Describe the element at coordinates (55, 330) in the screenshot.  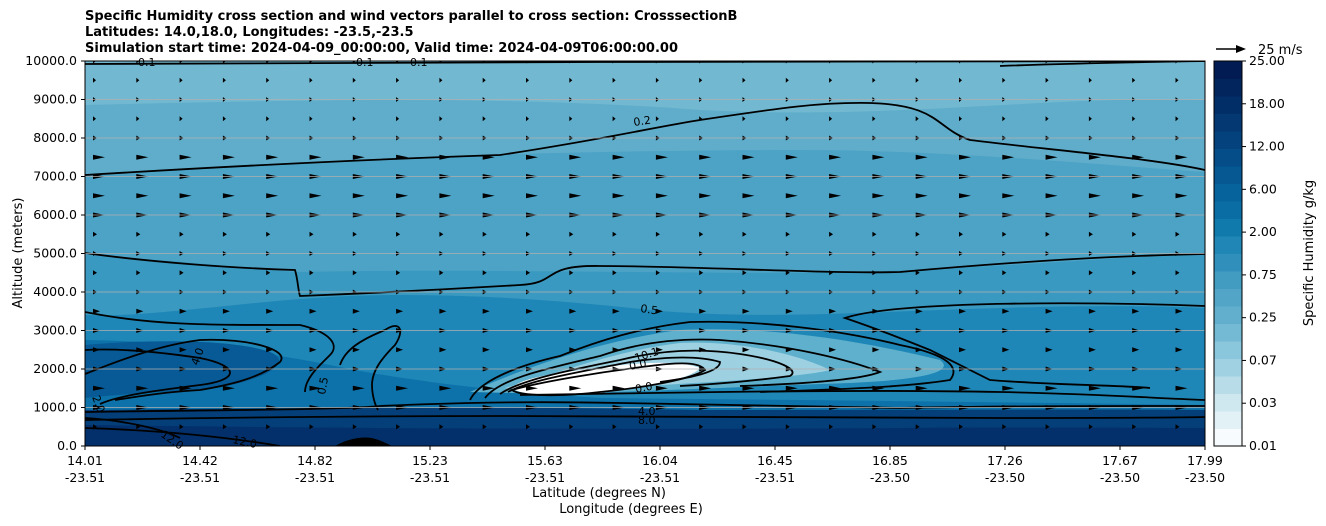
I see `y-tick-label: 3000.0` at that location.